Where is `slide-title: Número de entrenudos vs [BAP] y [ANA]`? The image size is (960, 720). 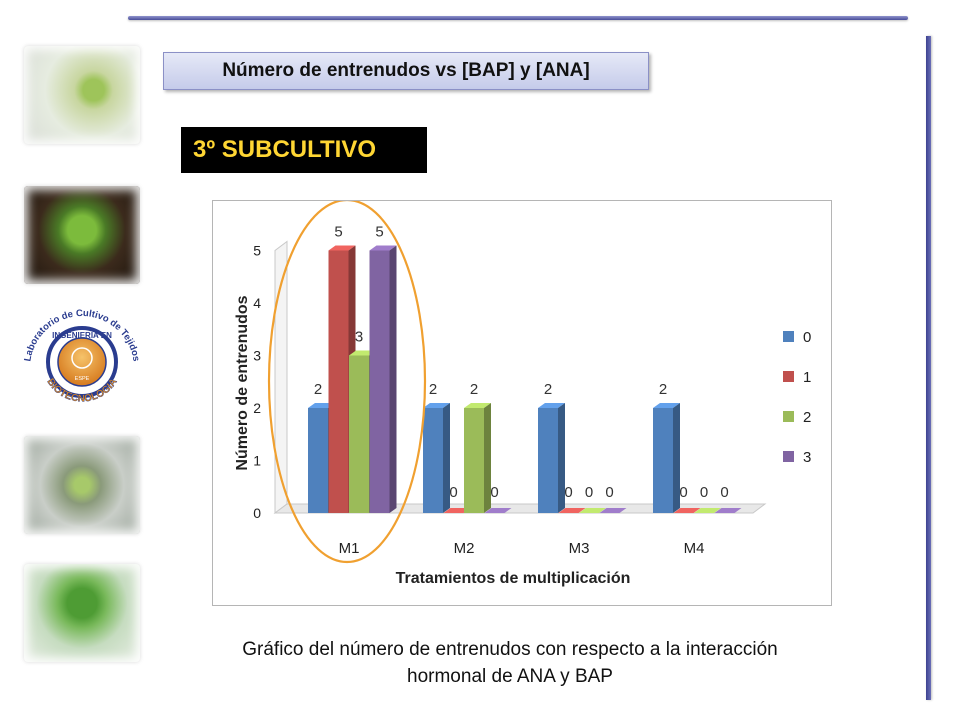
slide-title: Número de entrenudos vs [BAP] y [ANA] is located at coordinates (406, 71).